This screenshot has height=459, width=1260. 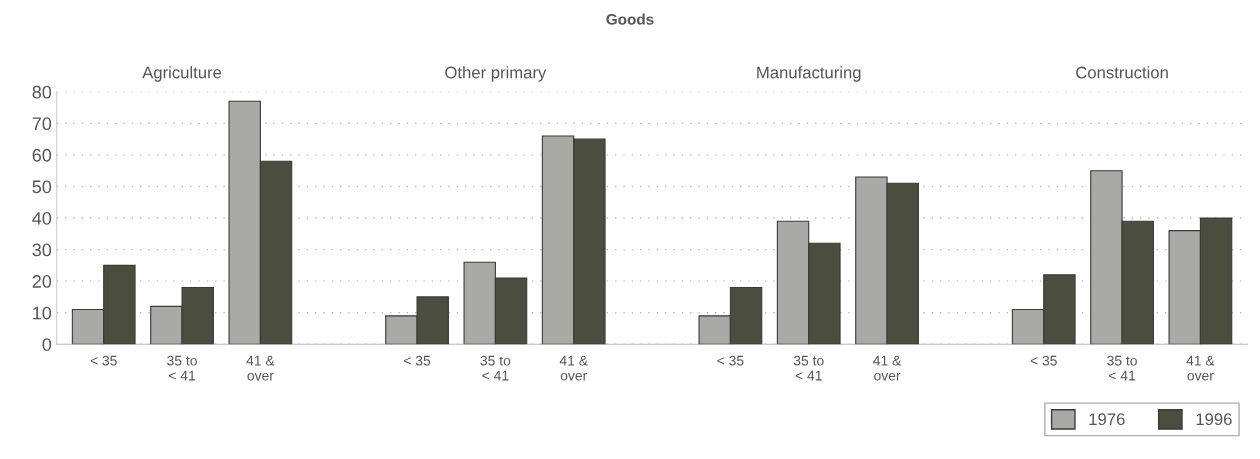 What do you see at coordinates (1122, 72) in the screenshot?
I see `text: Construction` at bounding box center [1122, 72].